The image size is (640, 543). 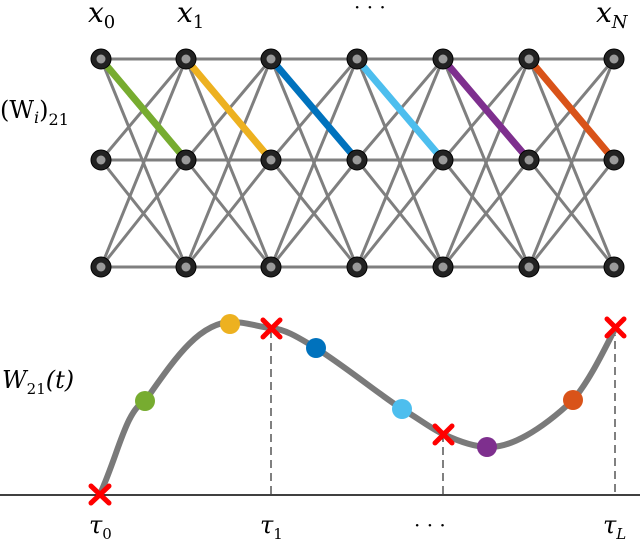 What do you see at coordinates (230, 324) in the screenshot?
I see `sample-point-yellow` at bounding box center [230, 324].